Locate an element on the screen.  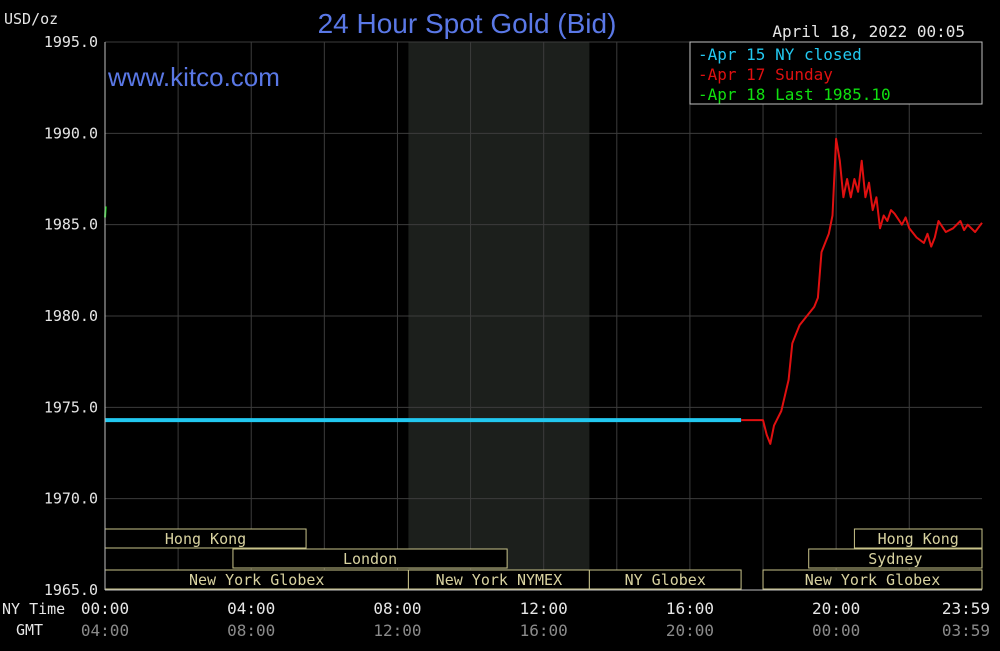
x-tick-ny: 00:00 is located at coordinates (105, 608).